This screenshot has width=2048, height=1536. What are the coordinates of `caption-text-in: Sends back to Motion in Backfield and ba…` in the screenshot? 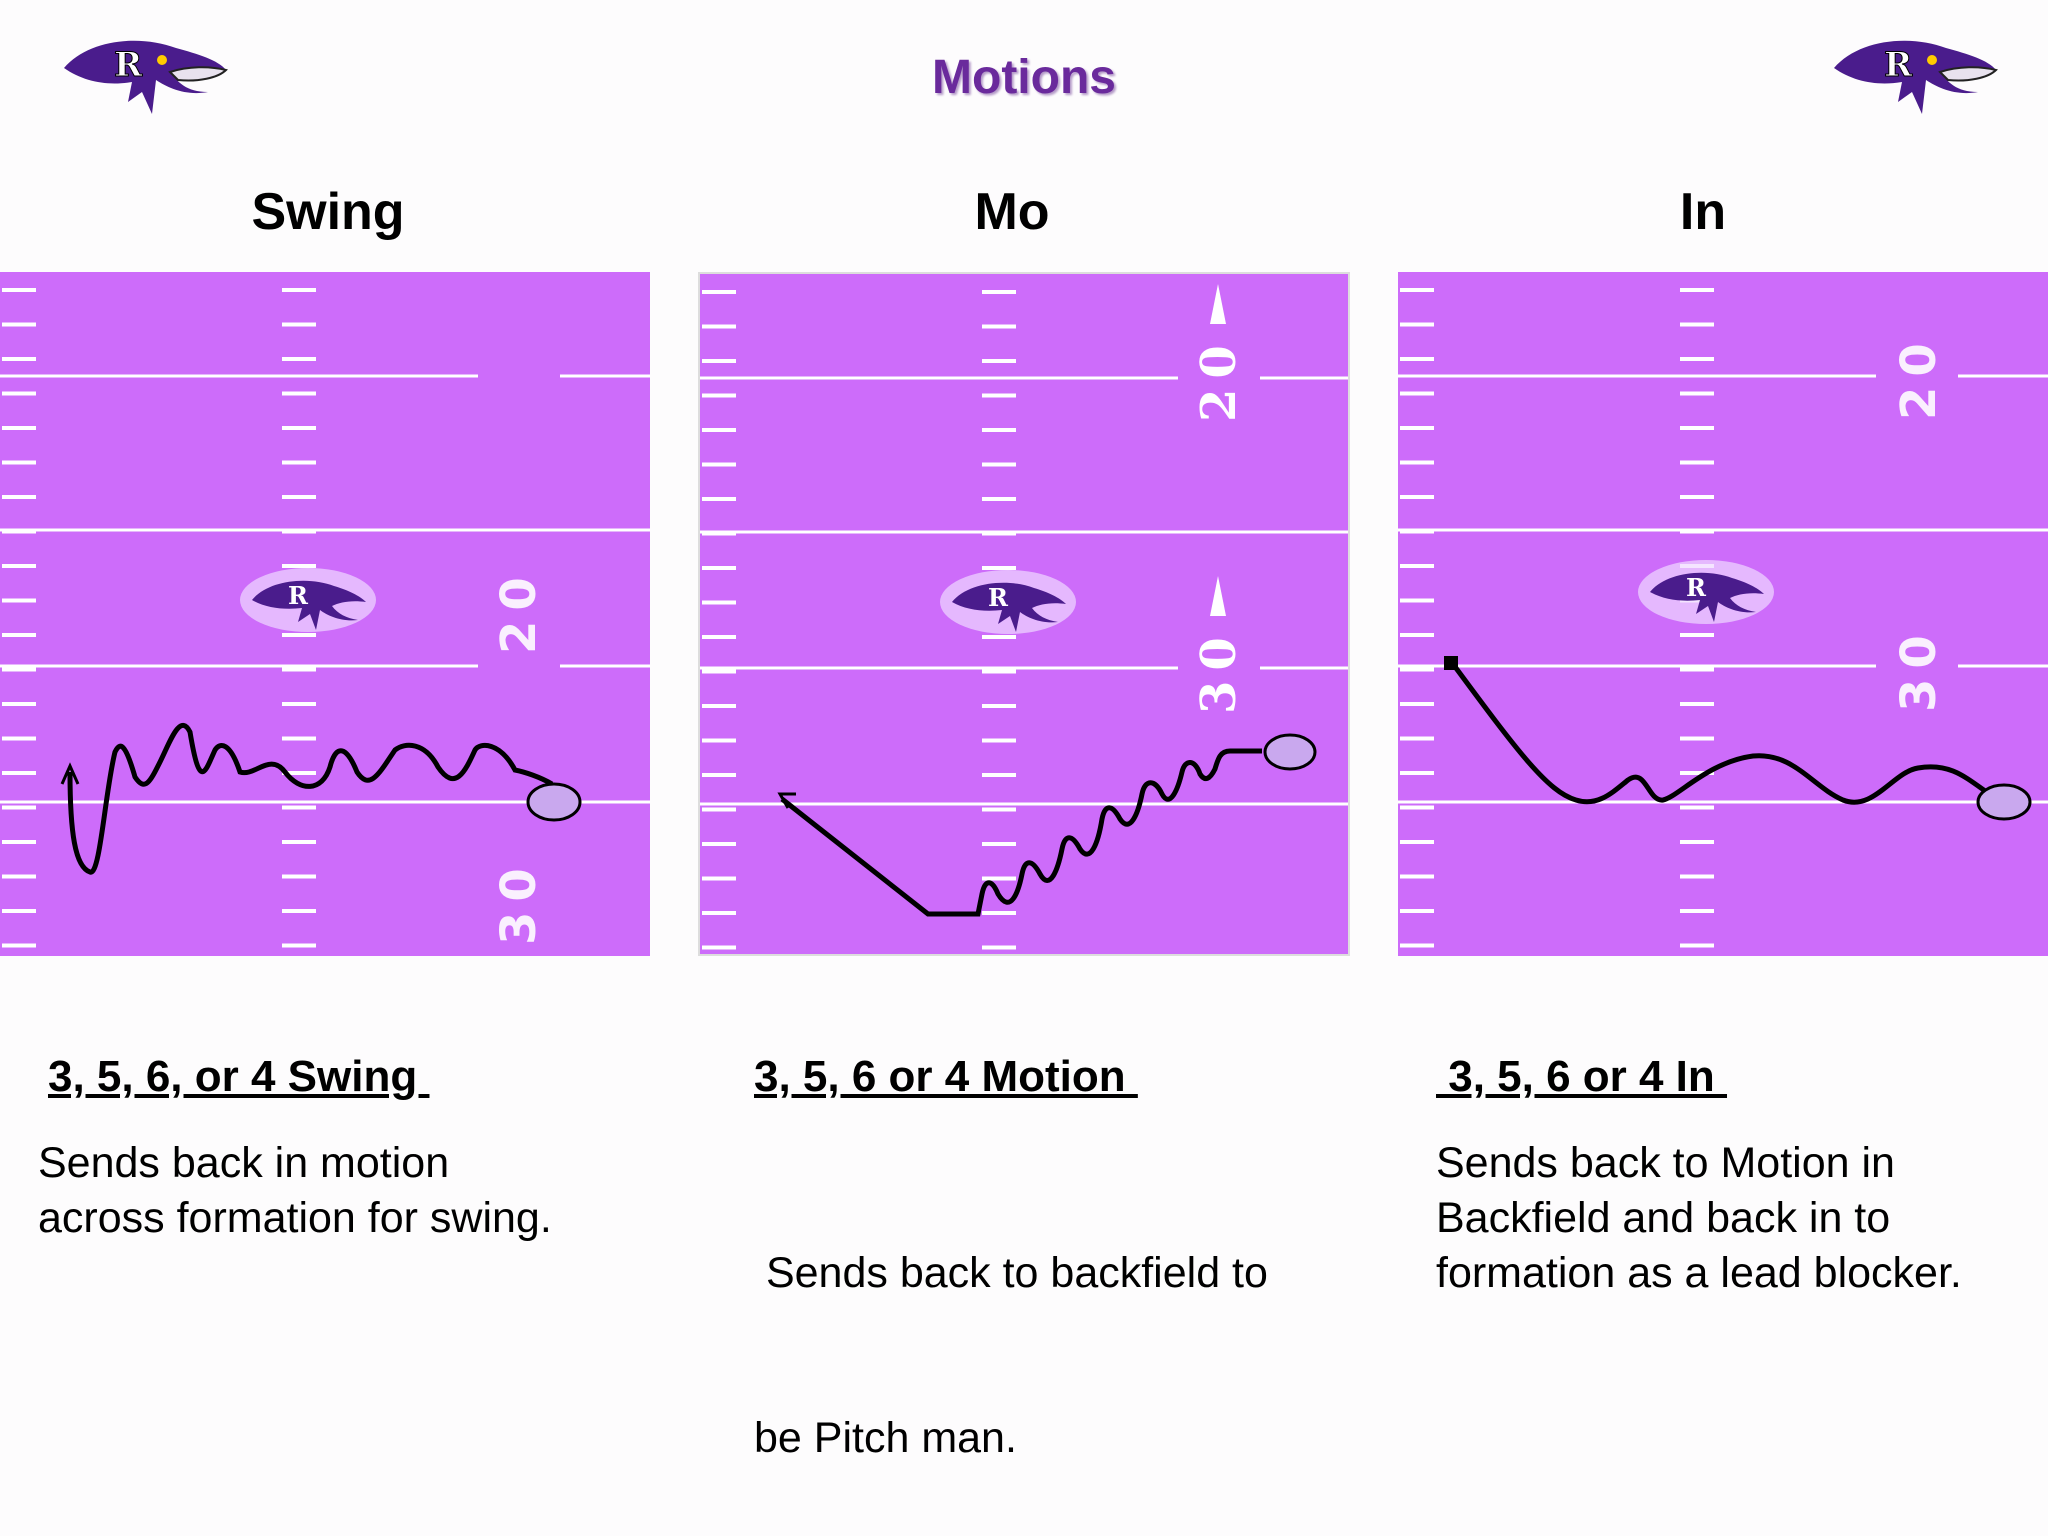 It's located at (1699, 1218).